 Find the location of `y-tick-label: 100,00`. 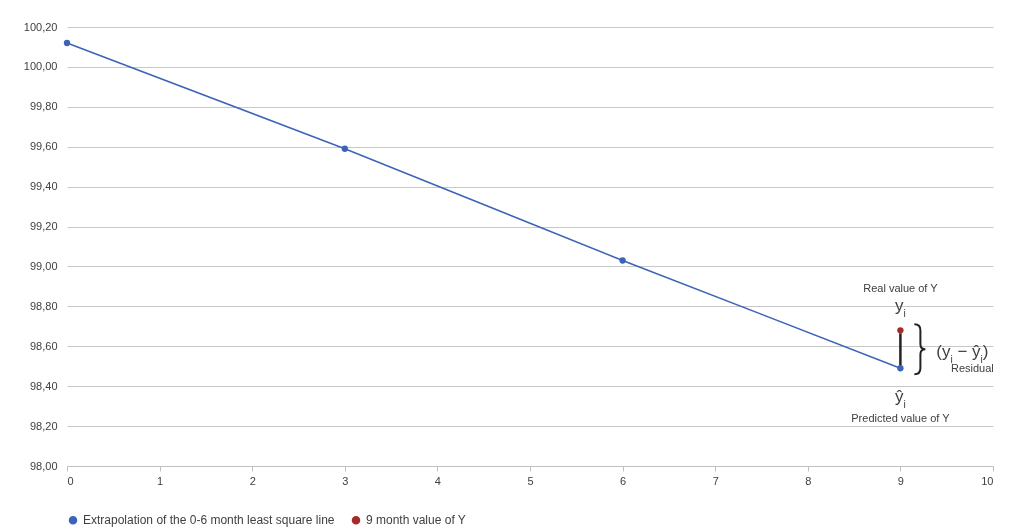

y-tick-label: 100,00 is located at coordinates (40, 66).